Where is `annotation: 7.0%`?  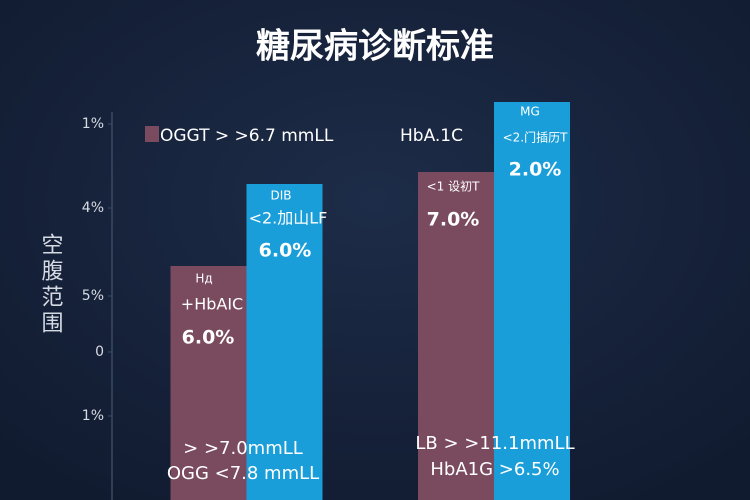
annotation: 7.0% is located at coordinates (453, 220).